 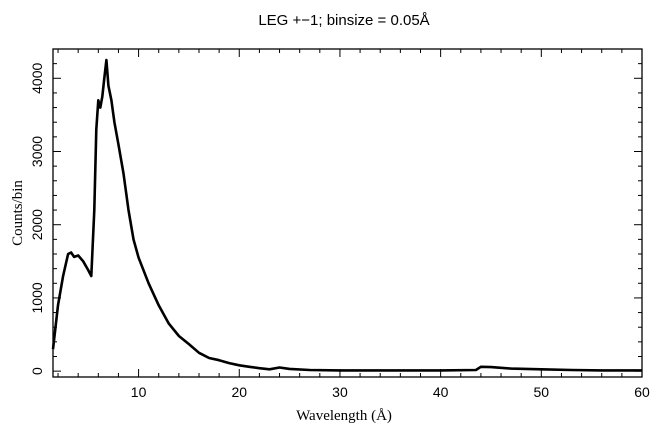 What do you see at coordinates (642, 392) in the screenshot?
I see `x-tick-label: 60` at bounding box center [642, 392].